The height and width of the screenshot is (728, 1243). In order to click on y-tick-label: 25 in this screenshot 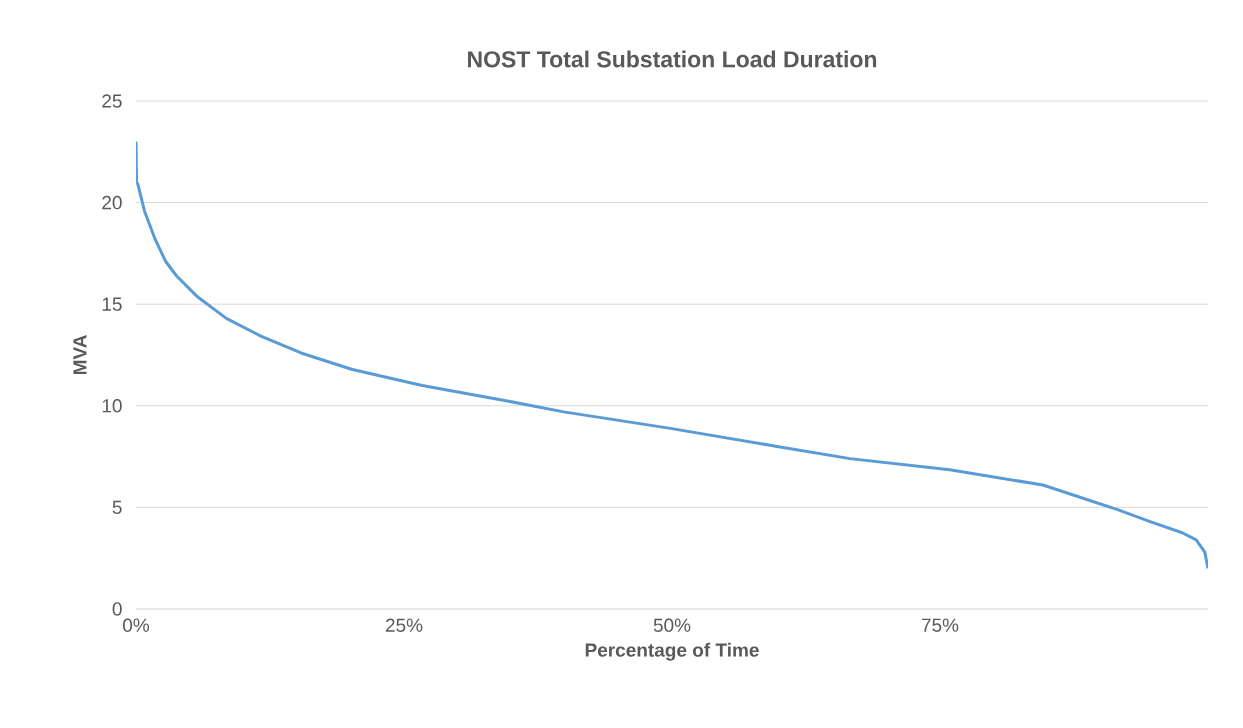, I will do `click(112, 101)`.